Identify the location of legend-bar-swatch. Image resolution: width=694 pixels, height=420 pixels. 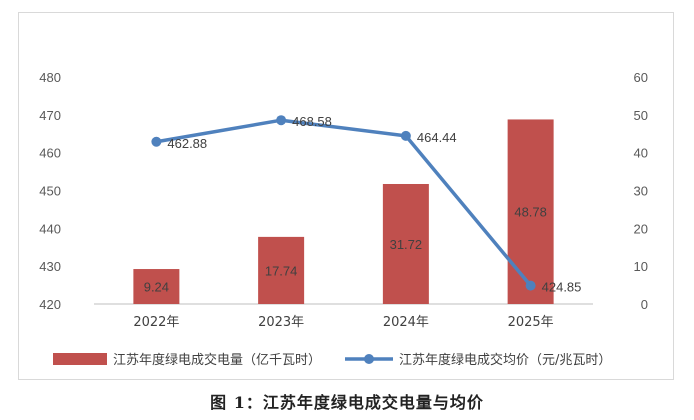
(80, 359).